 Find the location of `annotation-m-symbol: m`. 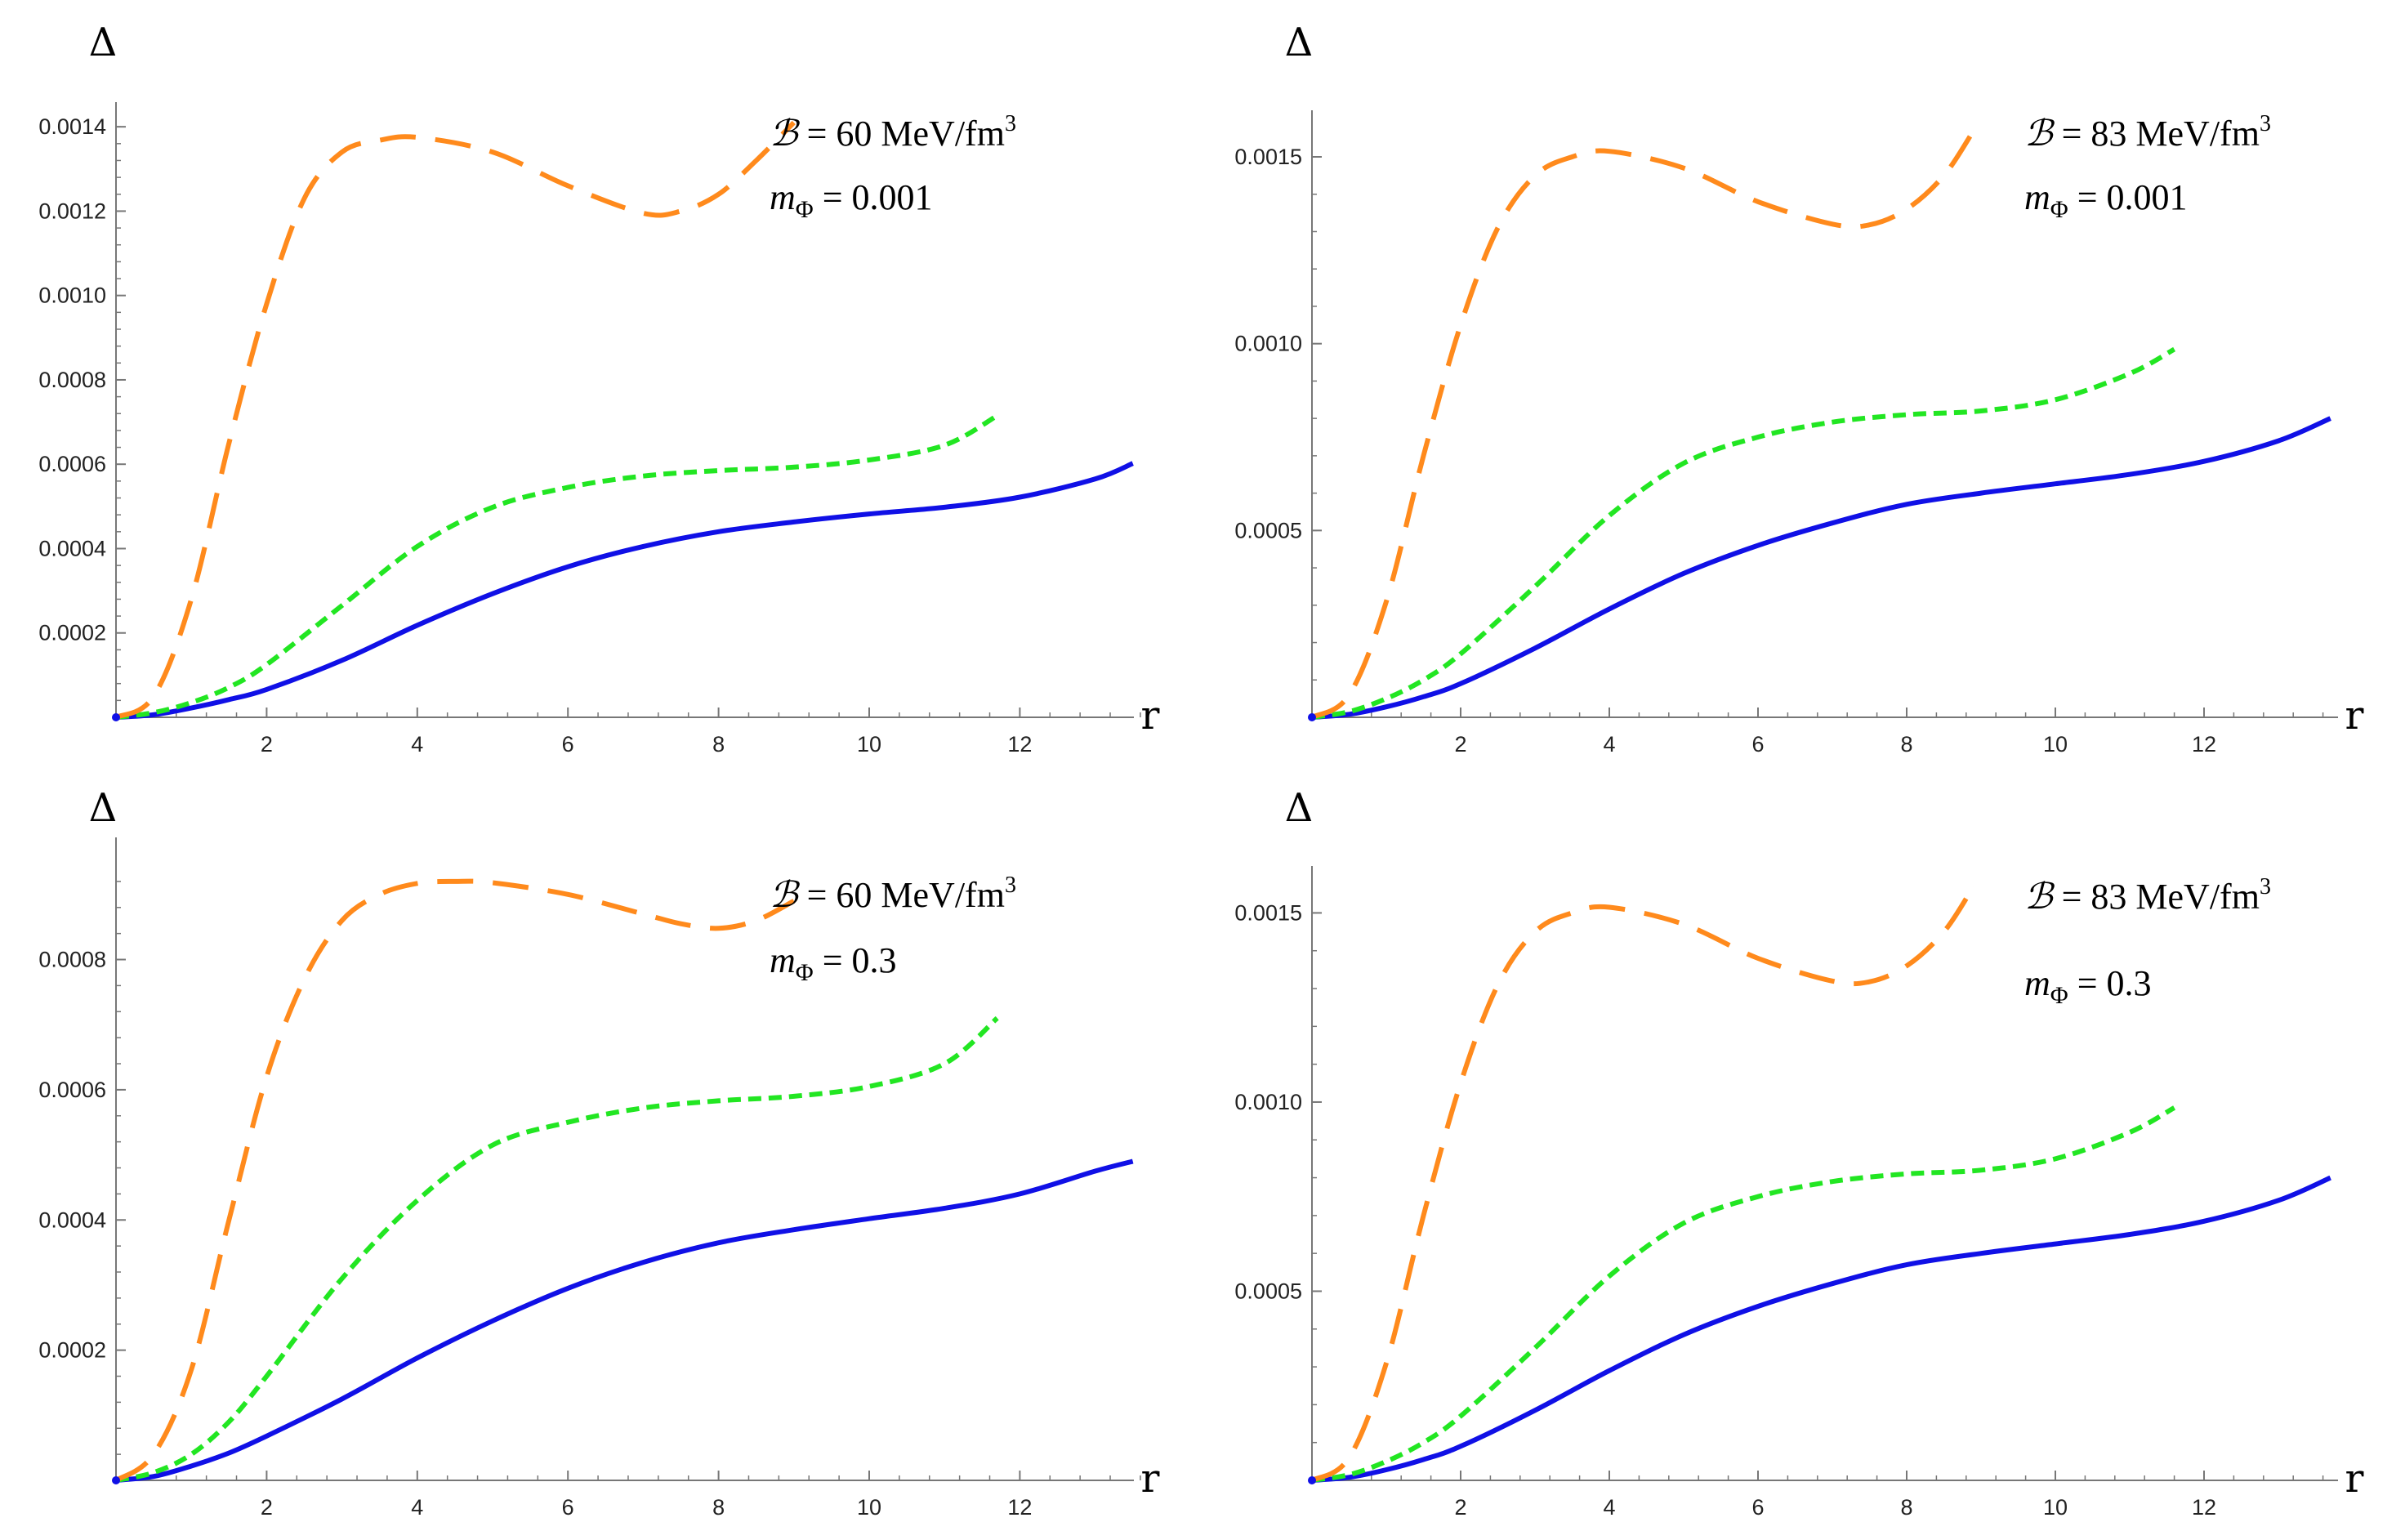

annotation-m-symbol: m is located at coordinates (783, 960).